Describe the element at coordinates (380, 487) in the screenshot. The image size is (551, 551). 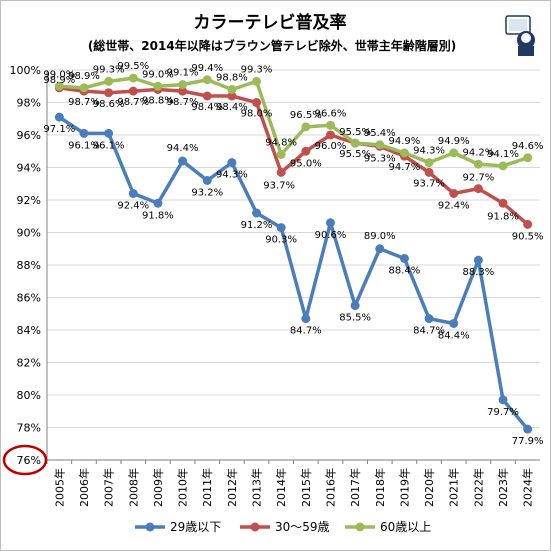
I see `x-tick-label: 2018年` at that location.